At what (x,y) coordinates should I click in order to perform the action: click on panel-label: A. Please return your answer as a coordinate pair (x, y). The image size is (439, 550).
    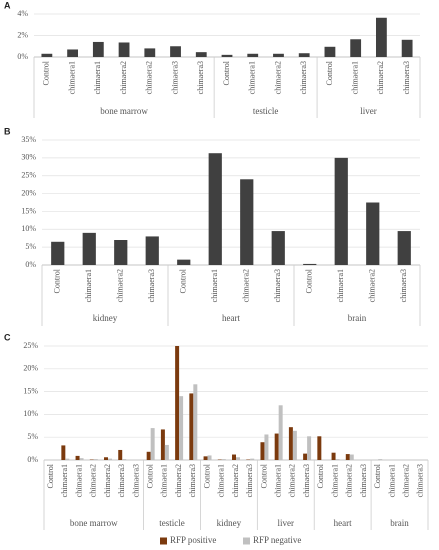
    Looking at the image, I should click on (7, 5).